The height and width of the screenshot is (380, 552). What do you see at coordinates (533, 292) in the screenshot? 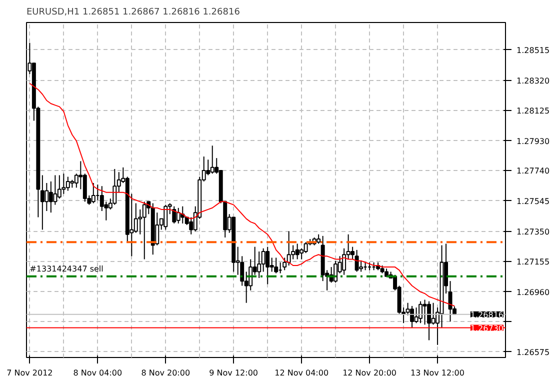
I see `y-tick-label: 1.26960` at bounding box center [533, 292].